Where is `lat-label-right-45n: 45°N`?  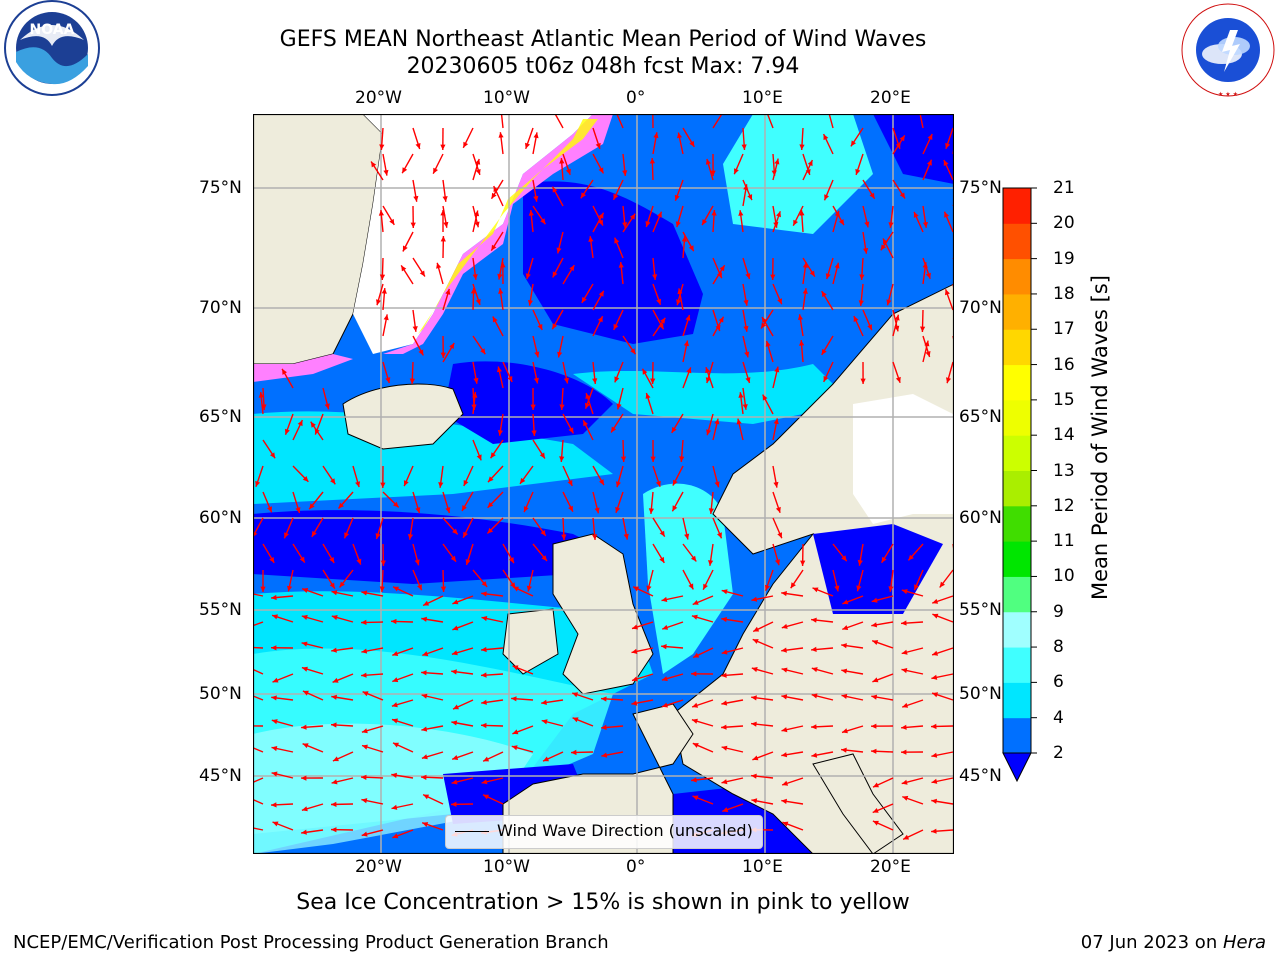 lat-label-right-45n: 45°N is located at coordinates (980, 776).